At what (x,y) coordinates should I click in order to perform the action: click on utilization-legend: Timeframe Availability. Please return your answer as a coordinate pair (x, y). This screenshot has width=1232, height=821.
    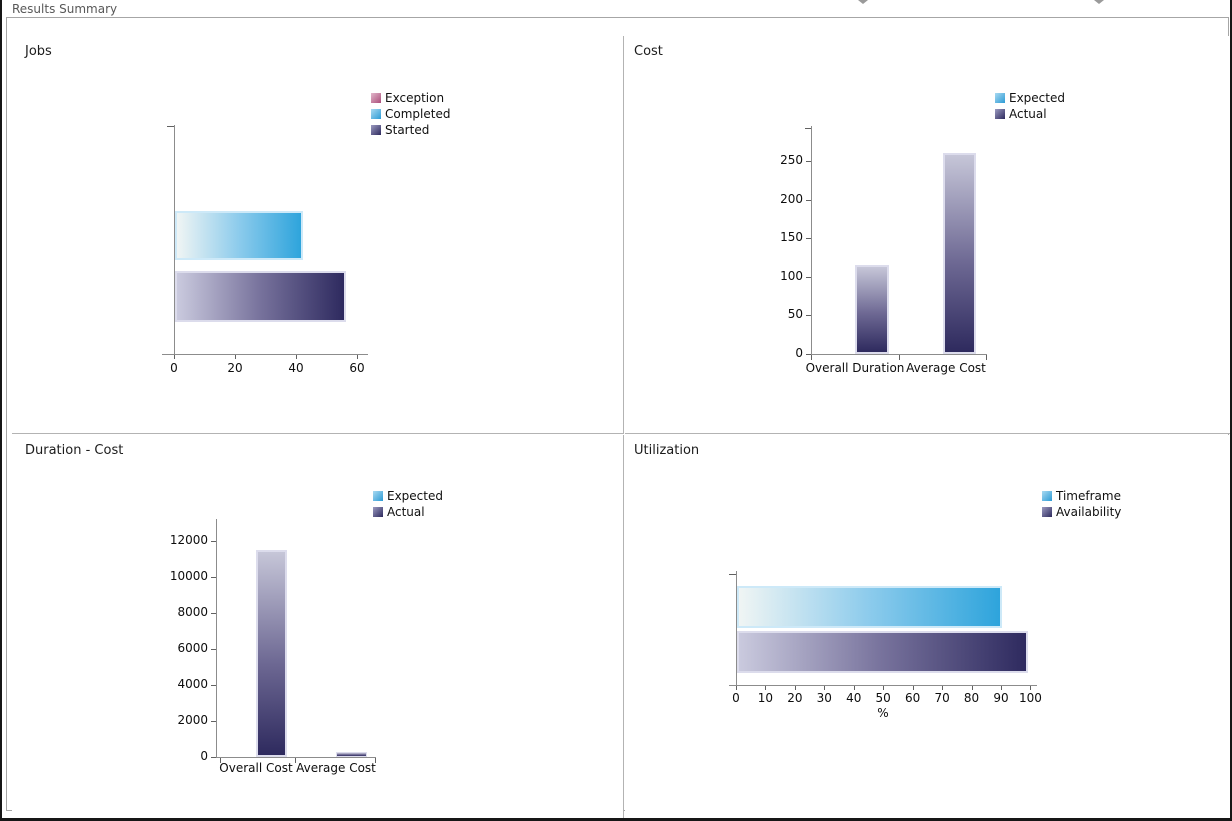
    Looking at the image, I should click on (1081, 504).